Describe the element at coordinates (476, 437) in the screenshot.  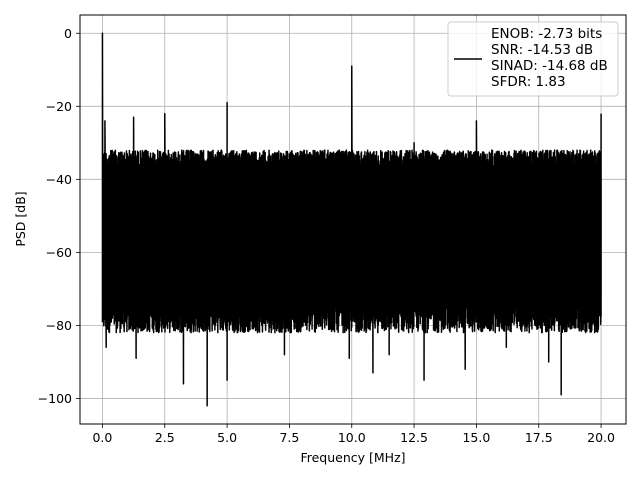
I see `x-tick-label: 15.0` at that location.